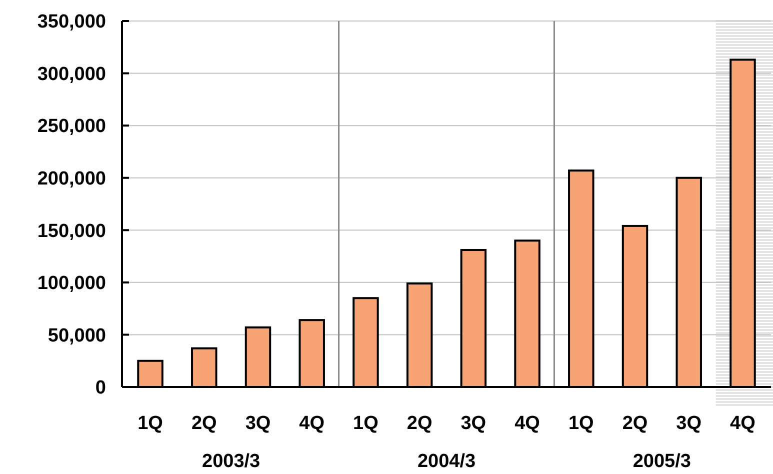  Describe the element at coordinates (71, 231) in the screenshot. I see `y-tick-label: 150,000` at that location.